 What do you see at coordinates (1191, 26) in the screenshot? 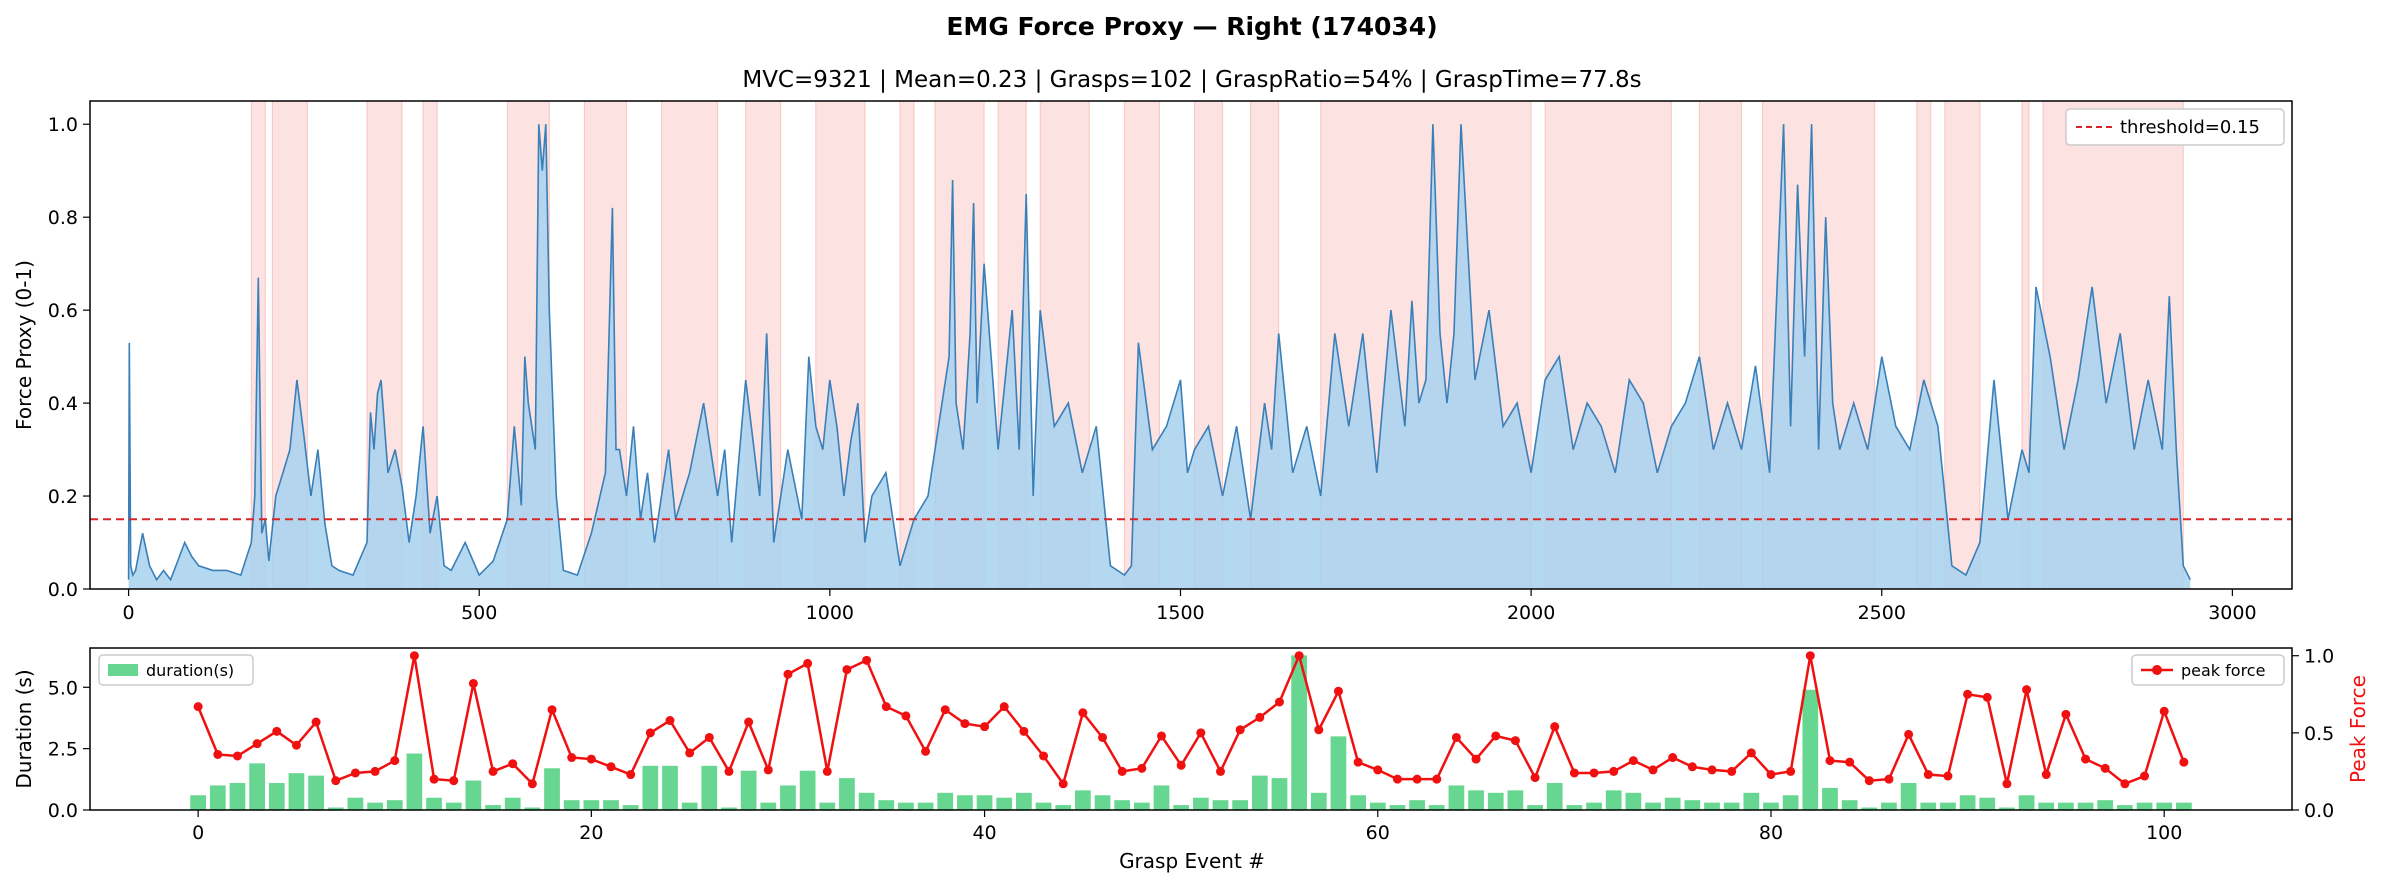
I see `figure-title: EMG Force Proxy — Right (174034)` at bounding box center [1191, 26].